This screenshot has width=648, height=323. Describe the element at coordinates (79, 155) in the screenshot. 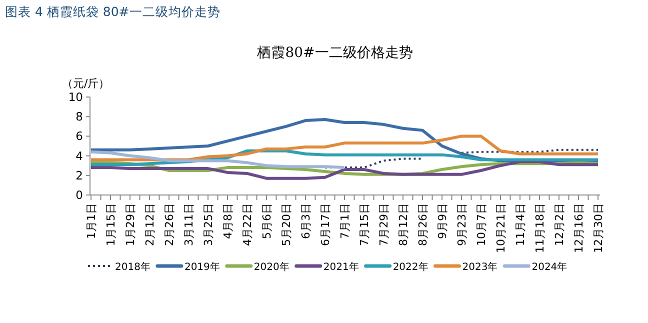

I see `y-tick-label: 4` at that location.